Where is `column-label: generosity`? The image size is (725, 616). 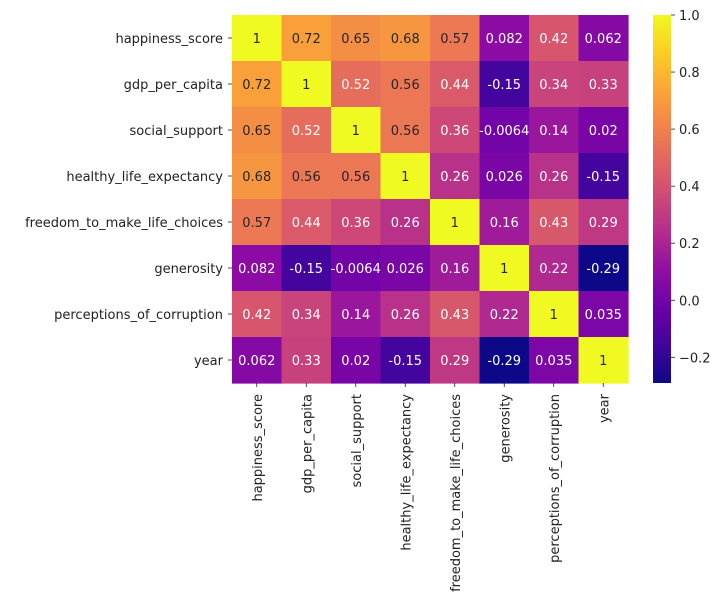 column-label: generosity is located at coordinates (505, 428).